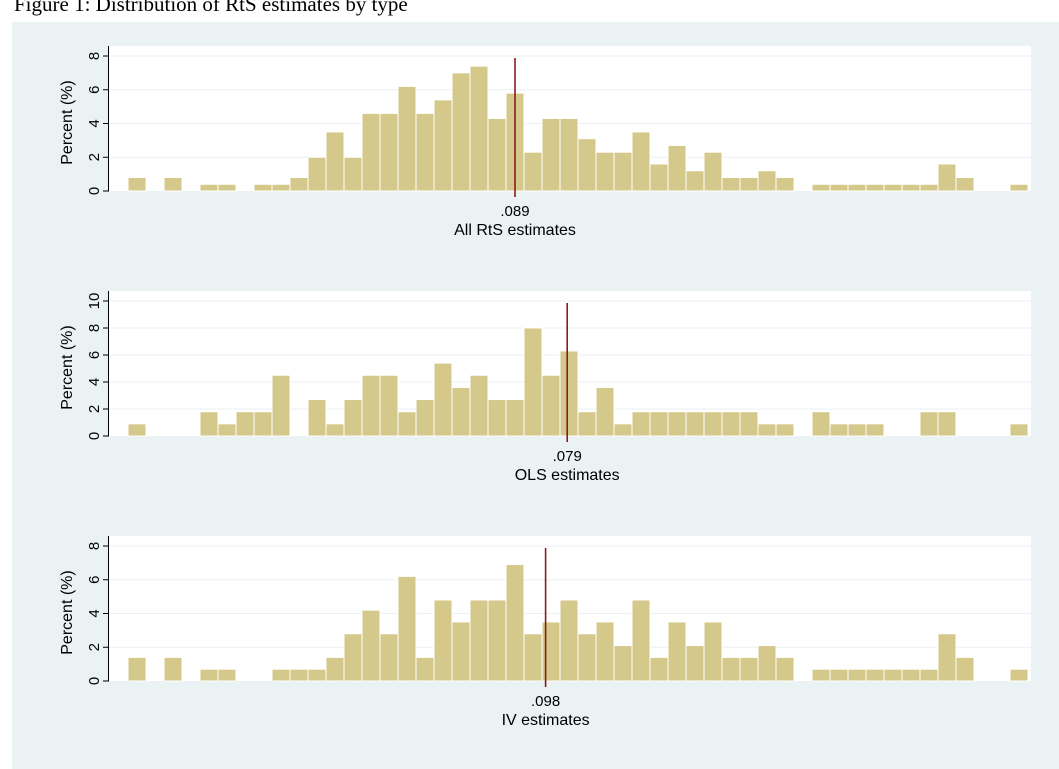 The height and width of the screenshot is (769, 1059). I want to click on y-tick-label: 6, so click(94, 580).